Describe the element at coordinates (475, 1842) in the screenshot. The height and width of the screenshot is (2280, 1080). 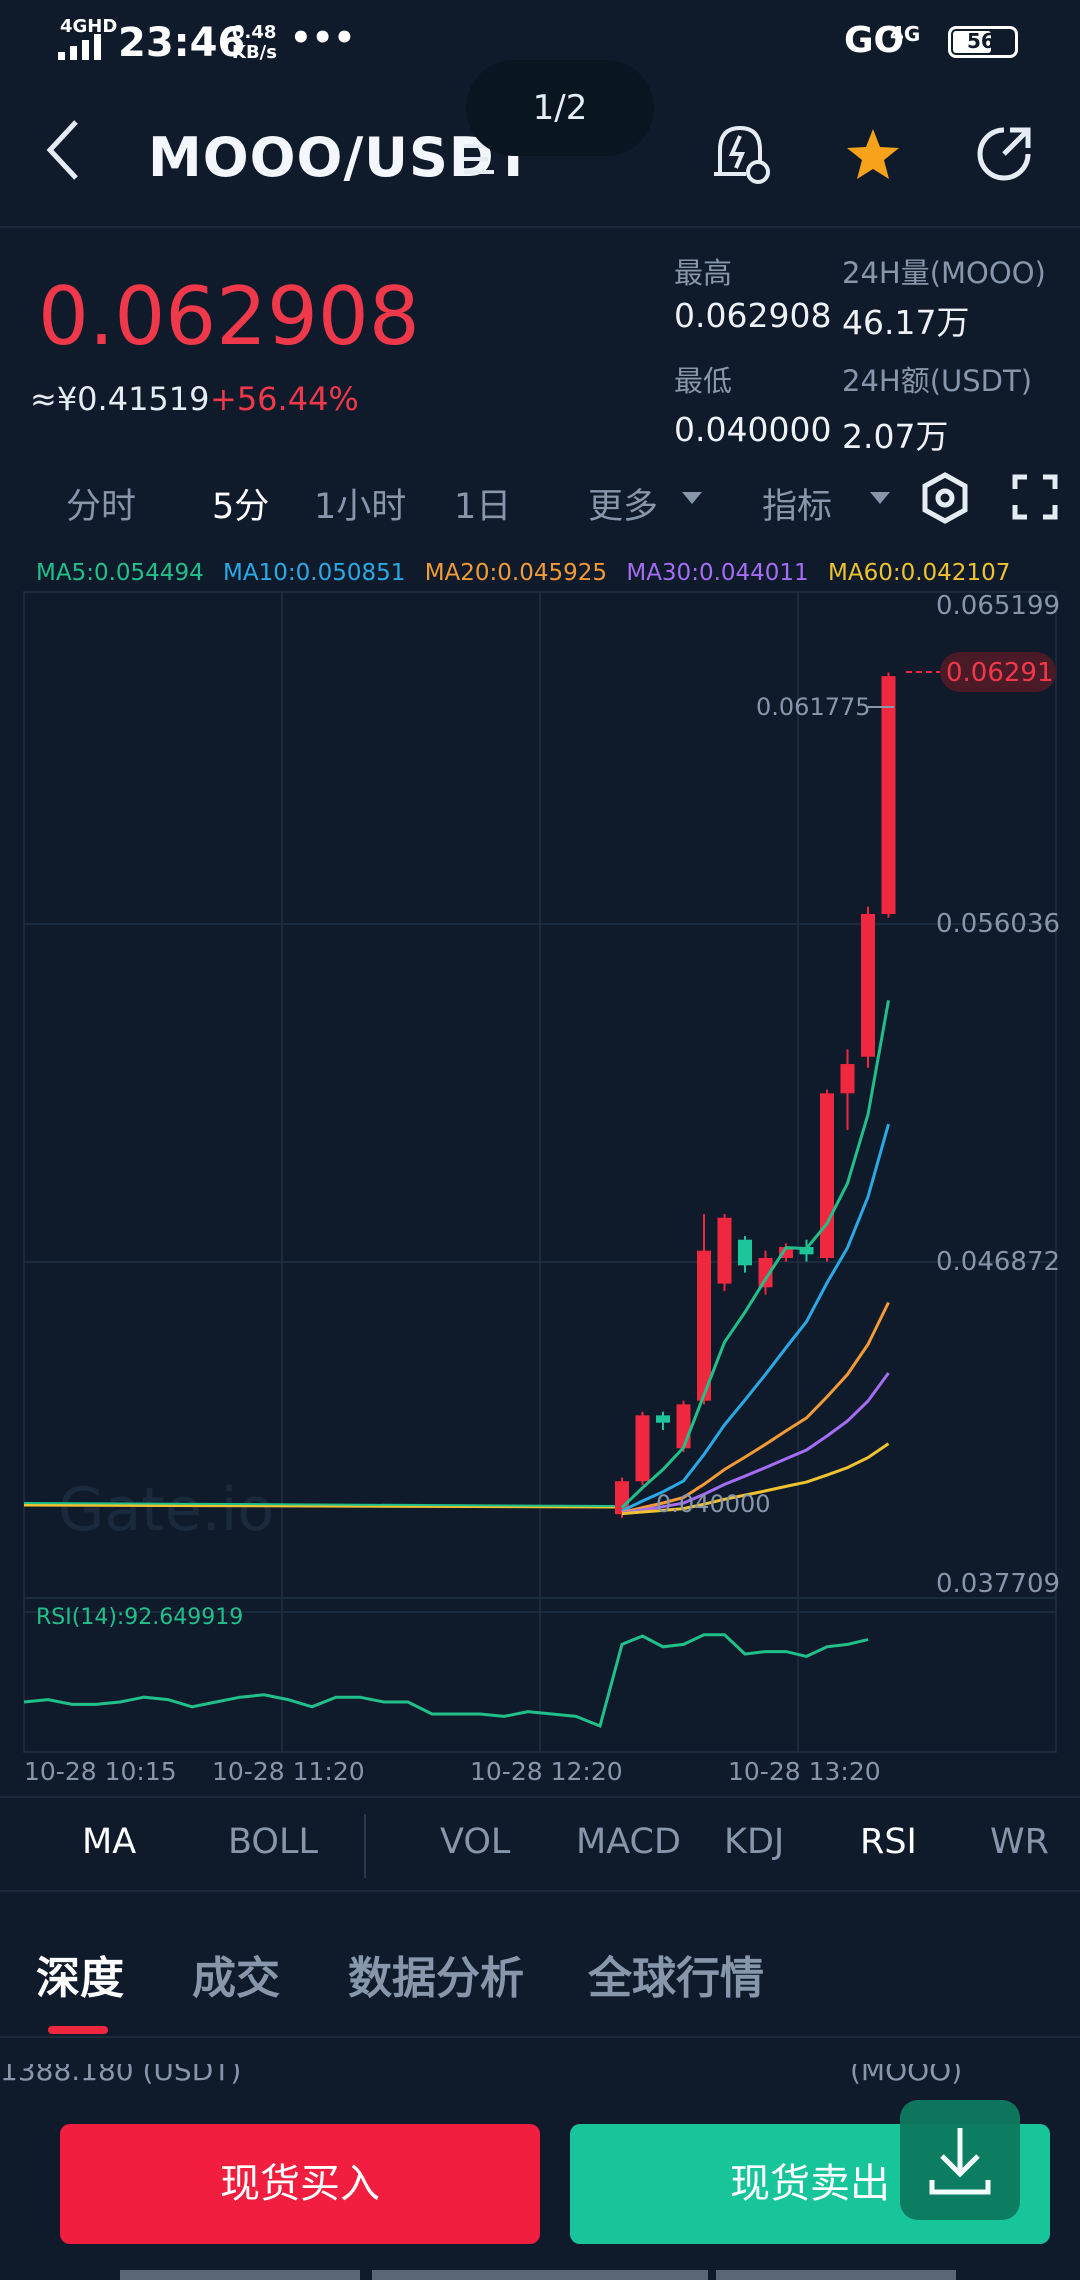
I see `tab-vol: VOL` at that location.